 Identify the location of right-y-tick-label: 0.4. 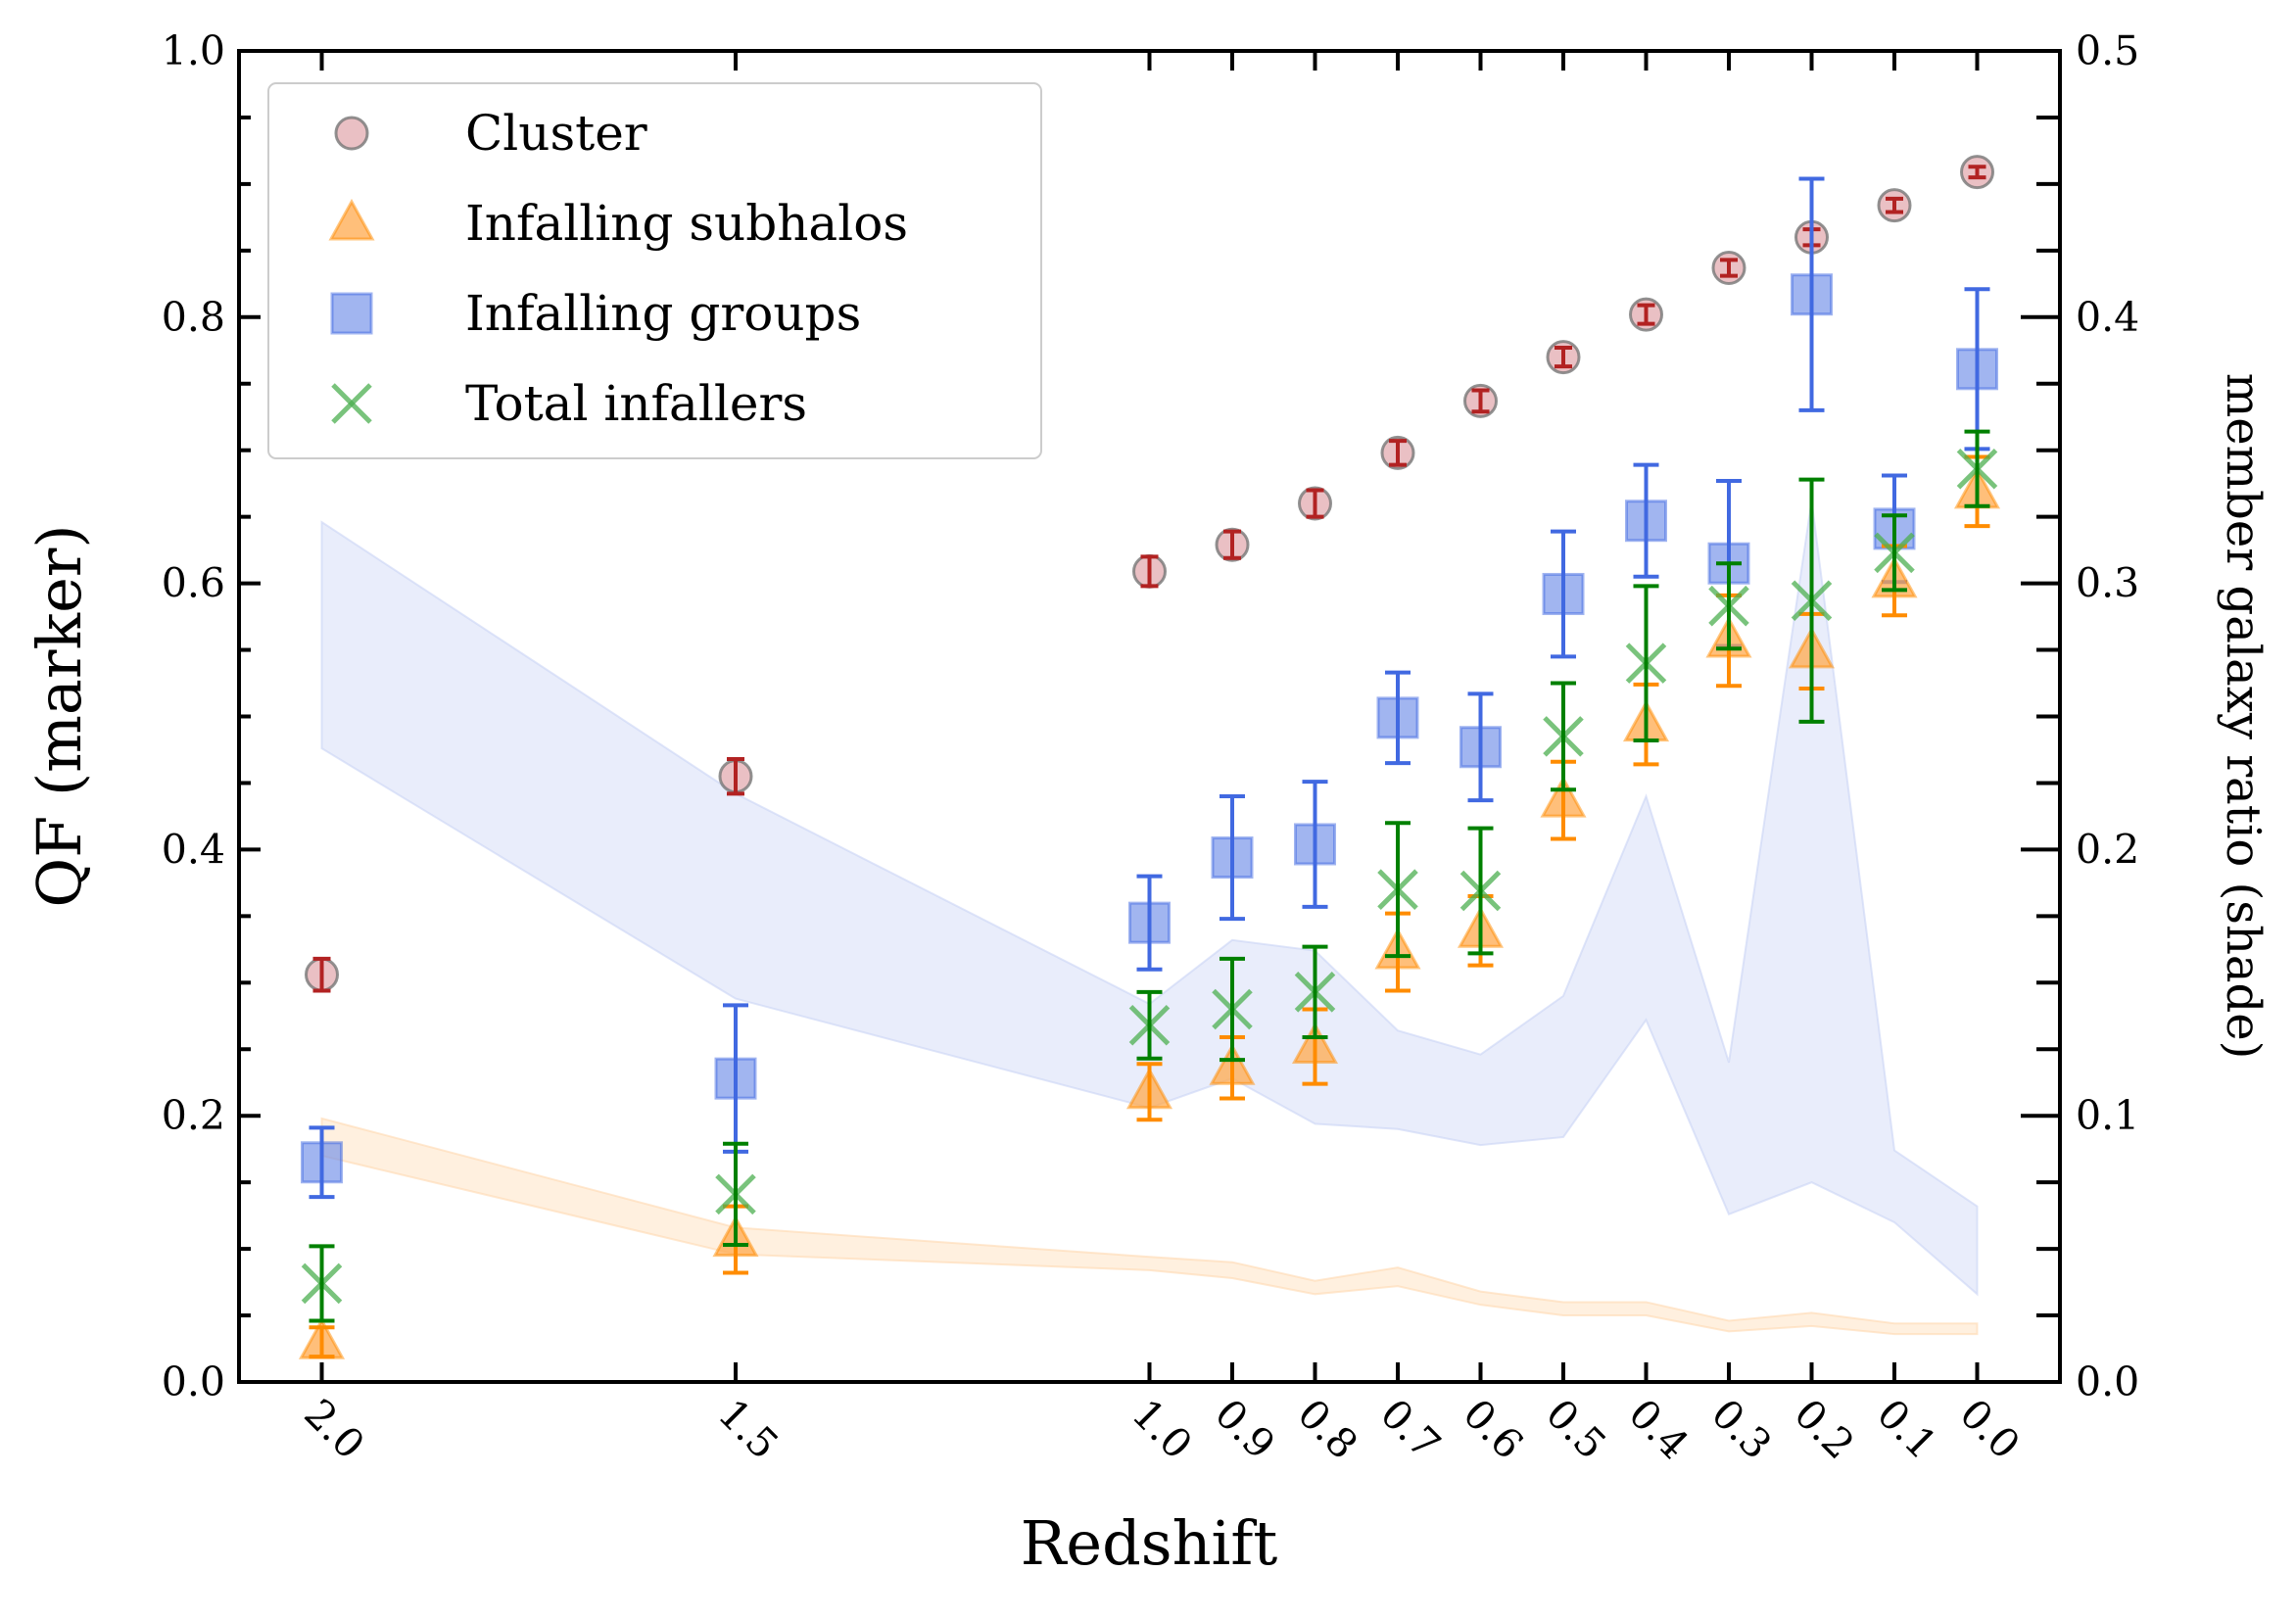
(2107, 317).